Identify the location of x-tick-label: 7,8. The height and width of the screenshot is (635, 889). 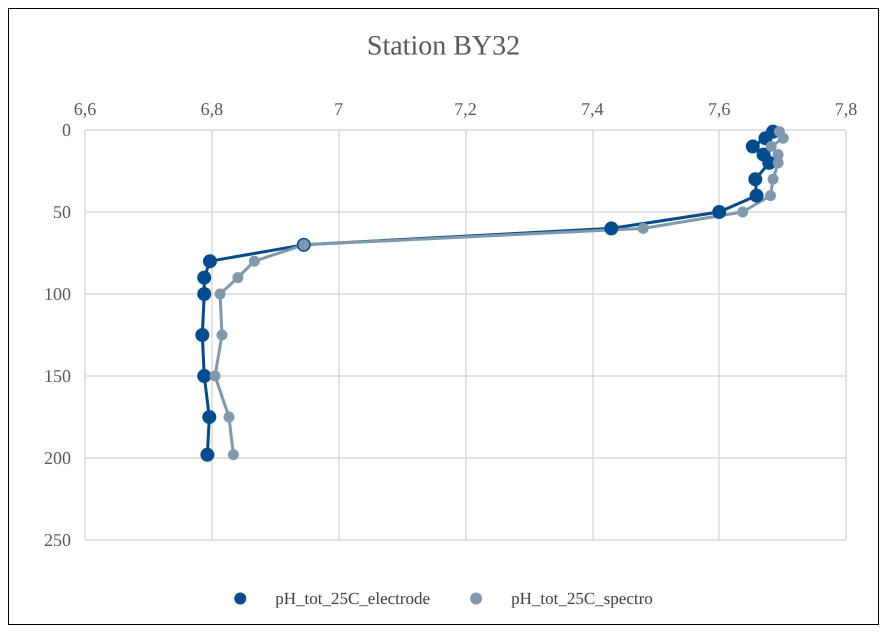
(846, 109).